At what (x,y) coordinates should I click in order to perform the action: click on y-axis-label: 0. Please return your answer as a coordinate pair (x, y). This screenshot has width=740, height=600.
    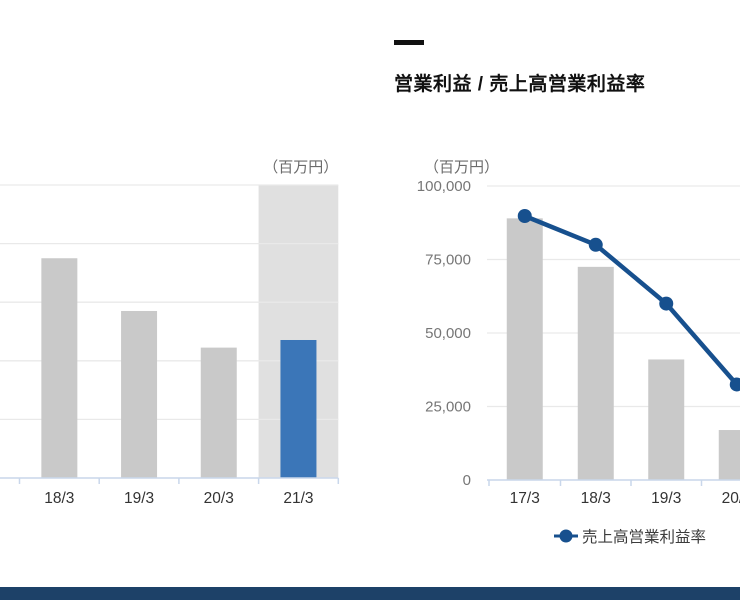
    Looking at the image, I should click on (467, 480).